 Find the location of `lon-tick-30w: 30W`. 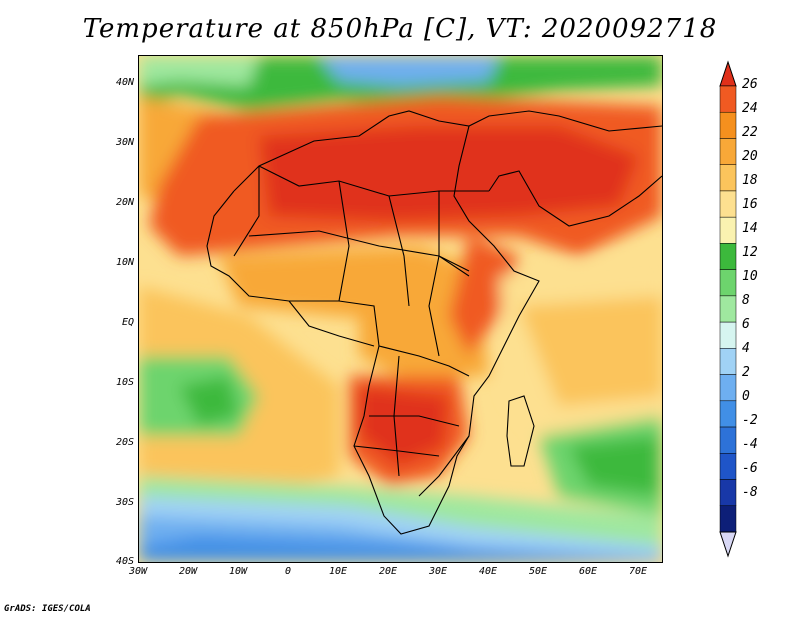

lon-tick-30w: 30W is located at coordinates (138, 571).